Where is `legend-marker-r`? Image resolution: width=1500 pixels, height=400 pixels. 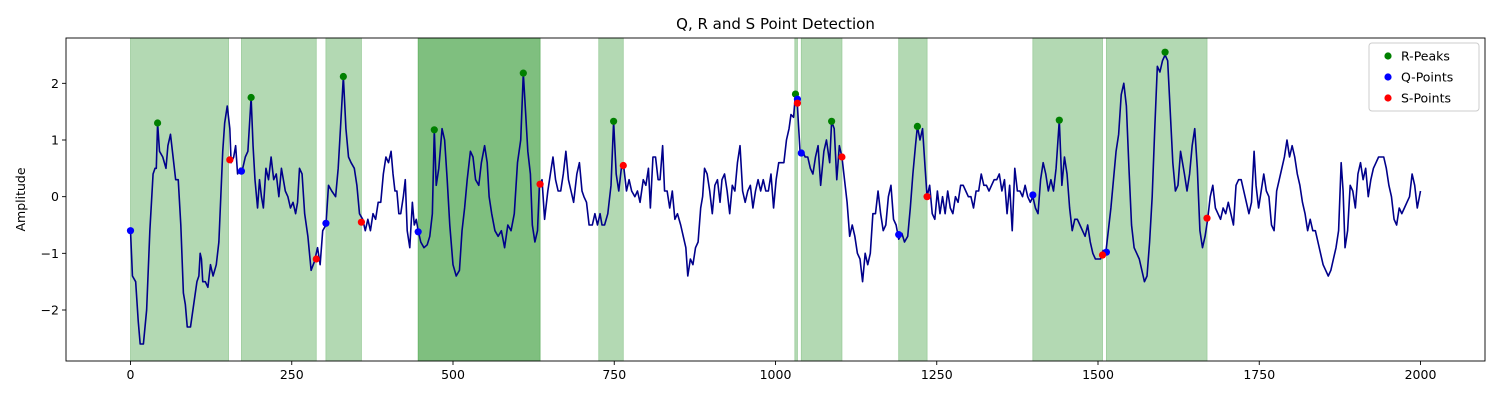 legend-marker-r is located at coordinates (1388, 56).